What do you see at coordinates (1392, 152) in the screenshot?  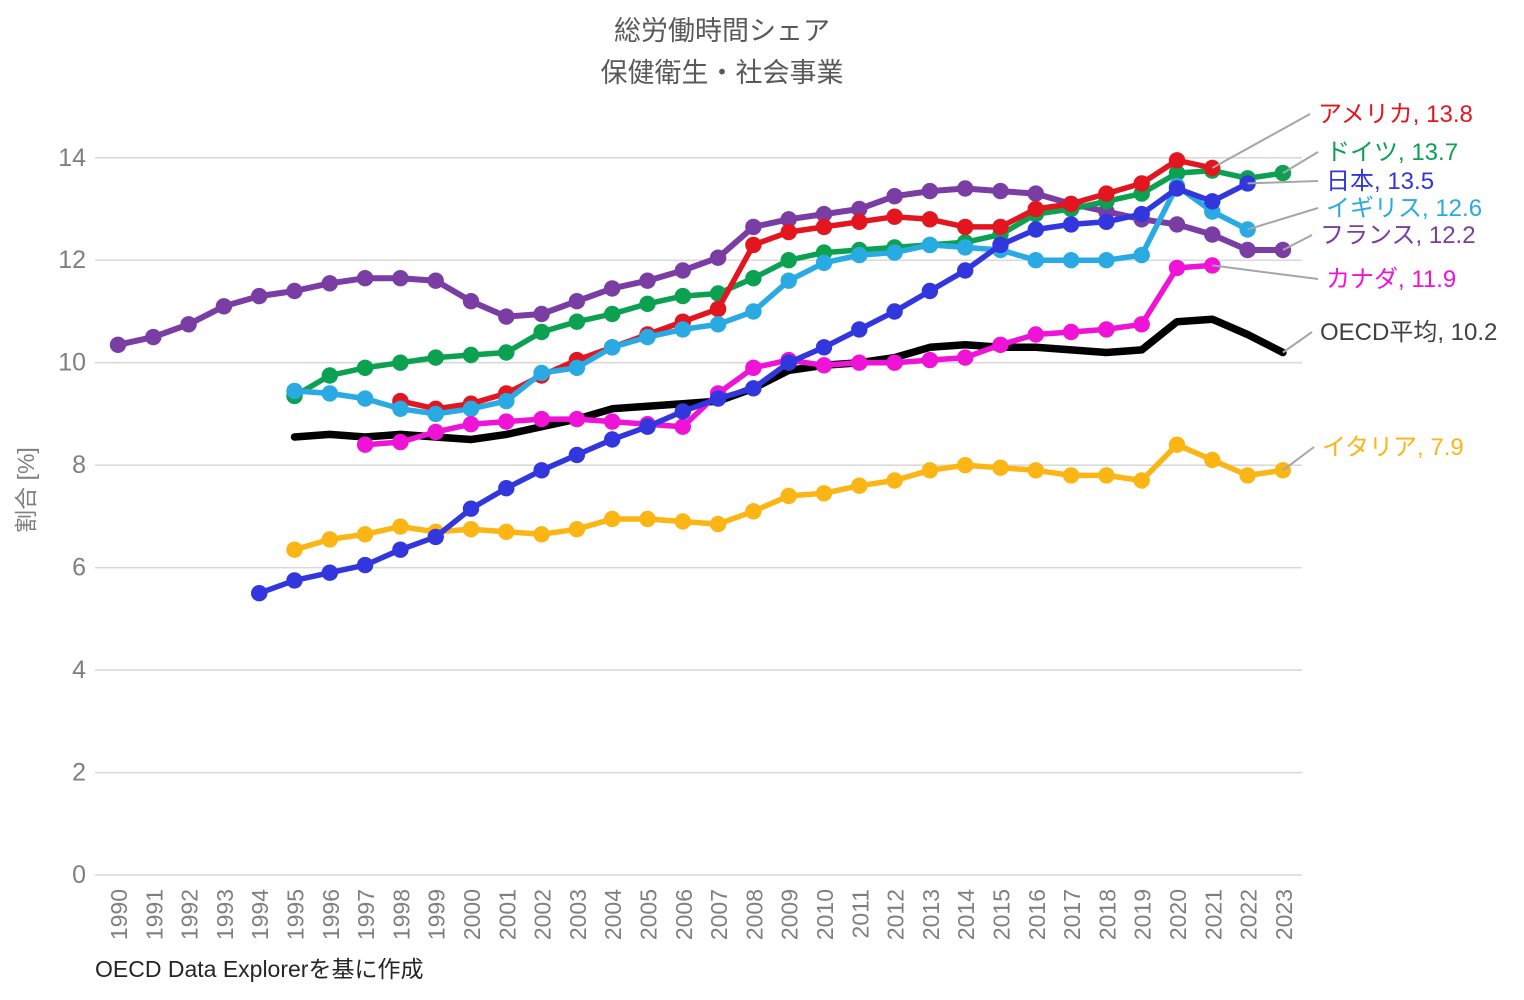 I see `legend-label-ドイツ: ドイツ, 13.7` at bounding box center [1392, 152].